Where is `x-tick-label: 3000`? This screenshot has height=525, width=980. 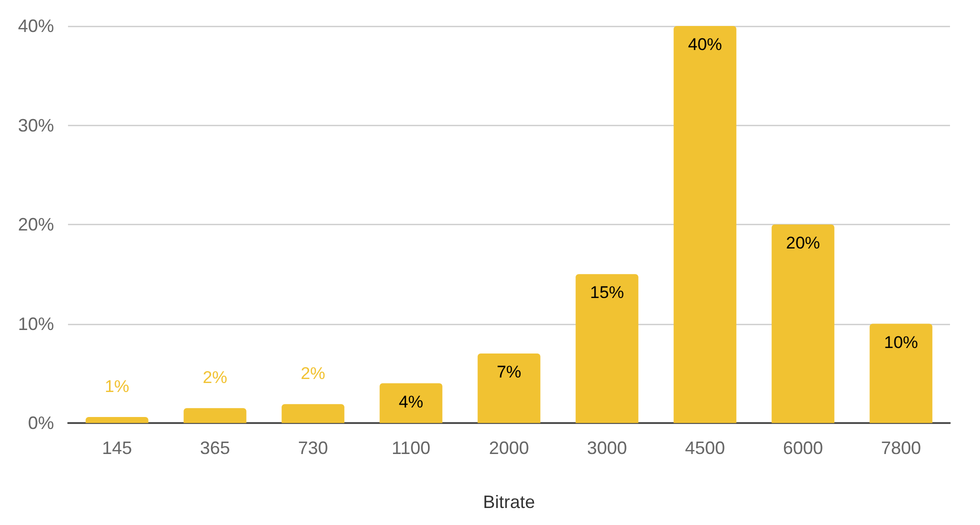
x-tick-label: 3000 is located at coordinates (607, 448).